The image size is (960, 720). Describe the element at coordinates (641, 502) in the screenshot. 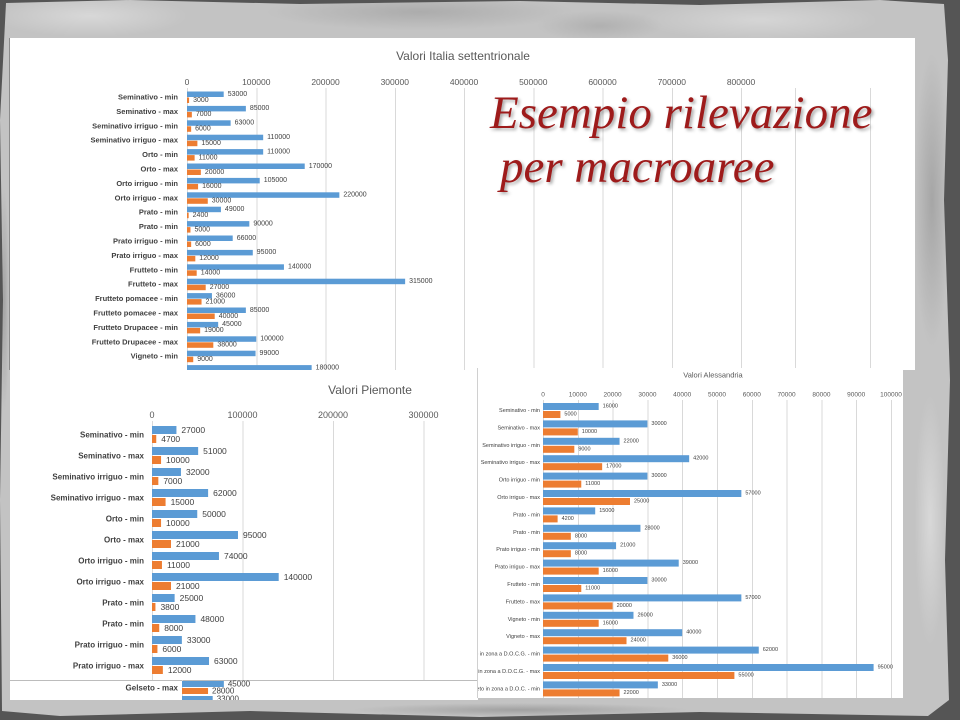

I see `data-label: 25000` at that location.